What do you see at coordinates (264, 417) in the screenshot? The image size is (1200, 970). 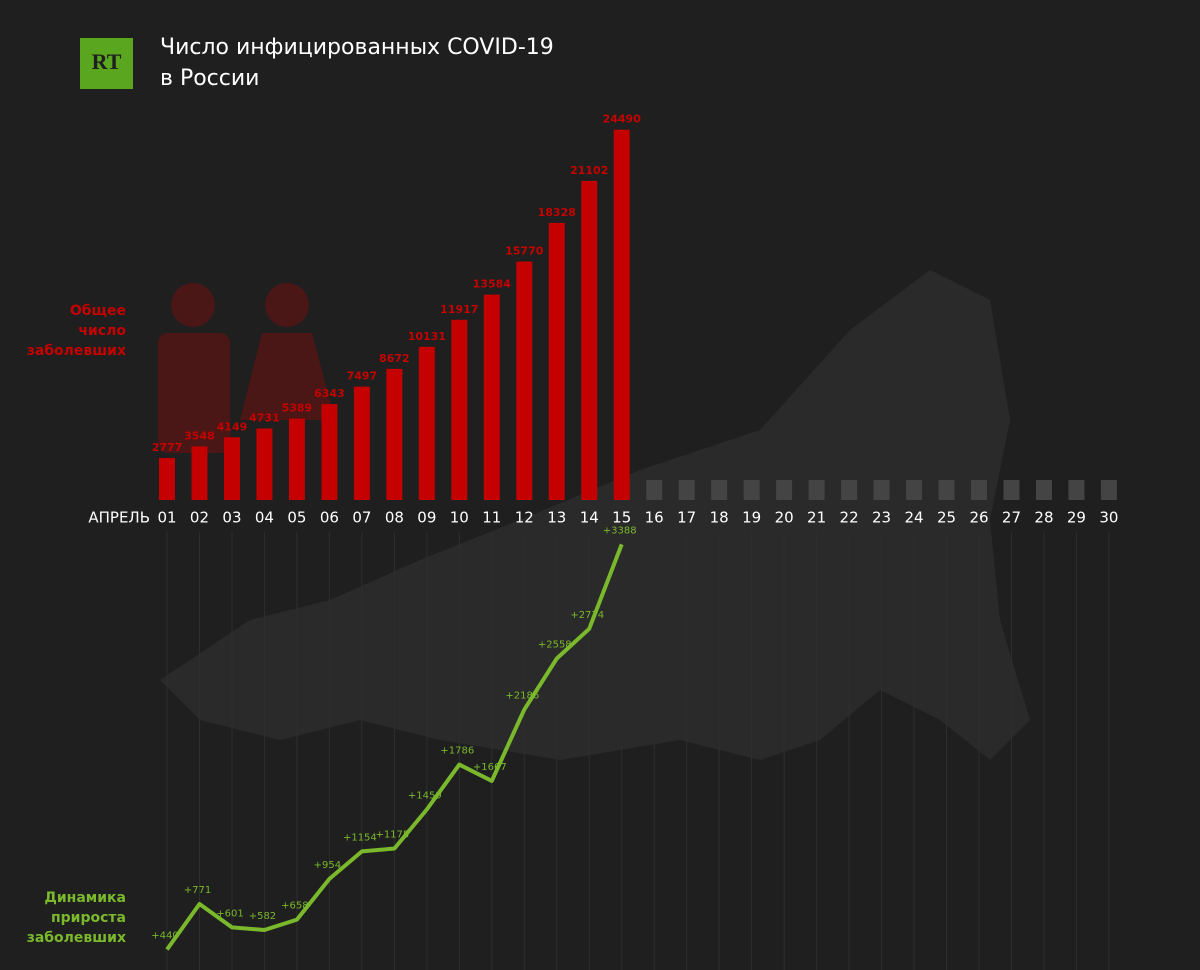 I see `bar-value-label: 4731` at bounding box center [264, 417].